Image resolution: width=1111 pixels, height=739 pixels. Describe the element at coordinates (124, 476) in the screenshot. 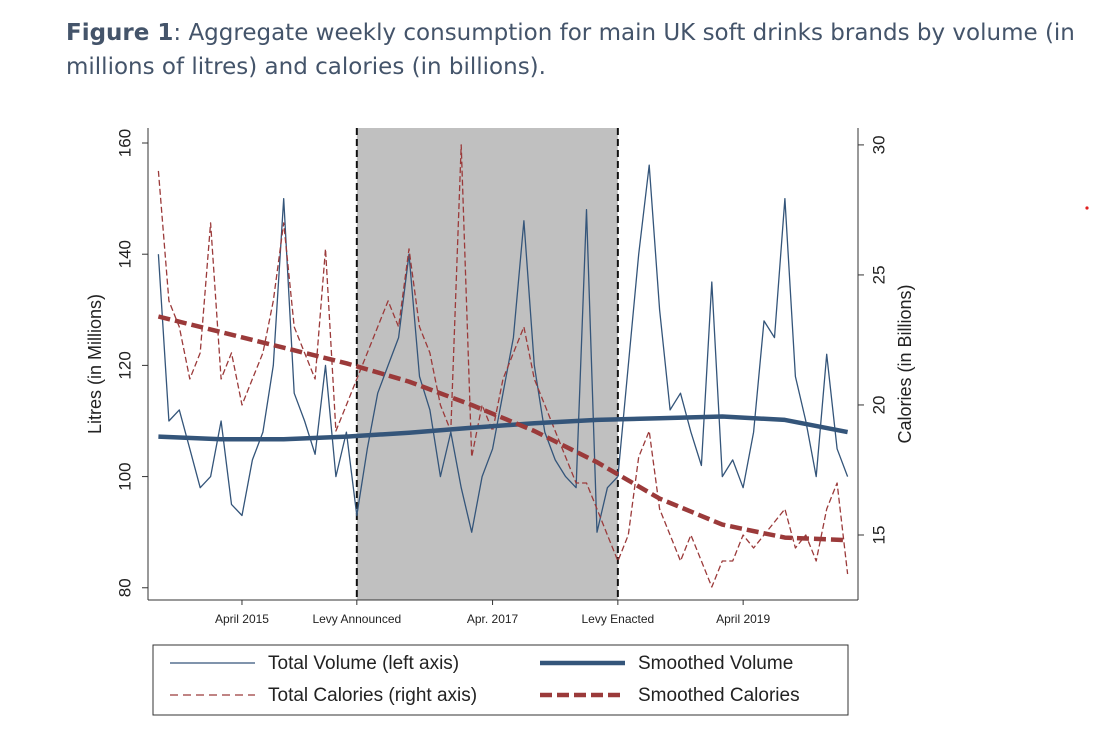

I see `y-tick-label: 100` at that location.